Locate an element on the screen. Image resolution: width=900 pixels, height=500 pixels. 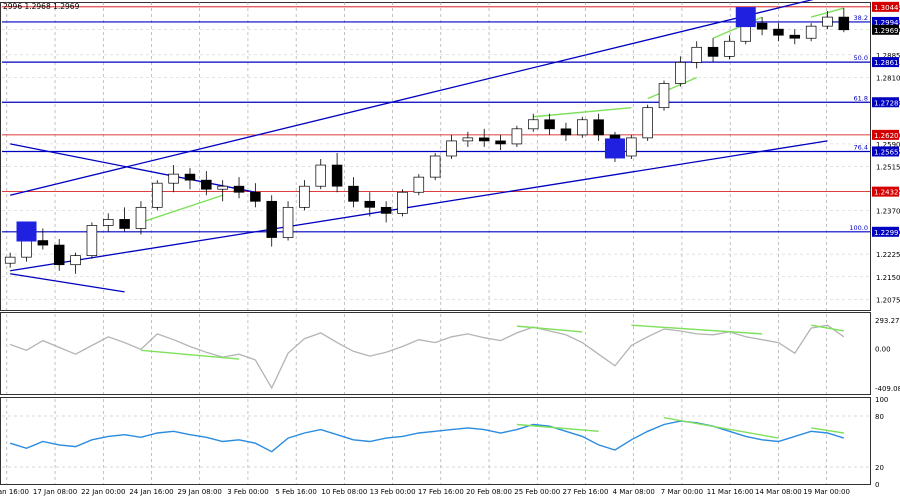
level-price-tag-text: 1.2728 is located at coordinates (886, 103).